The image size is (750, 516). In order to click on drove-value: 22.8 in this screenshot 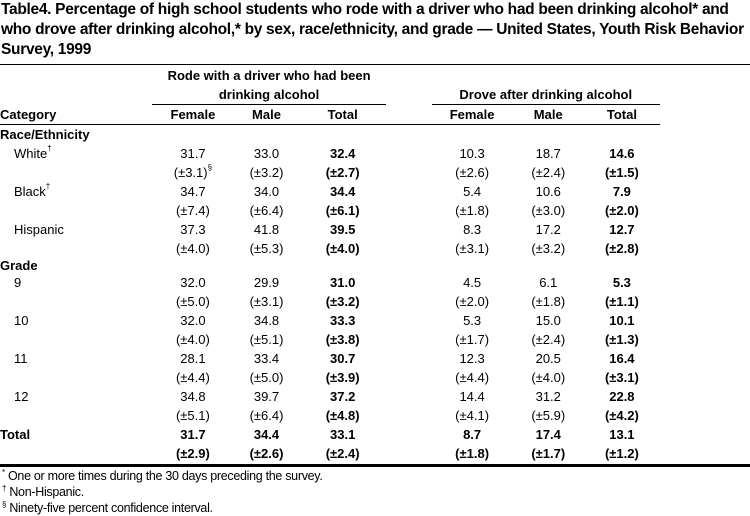, I will do `click(622, 396)`.